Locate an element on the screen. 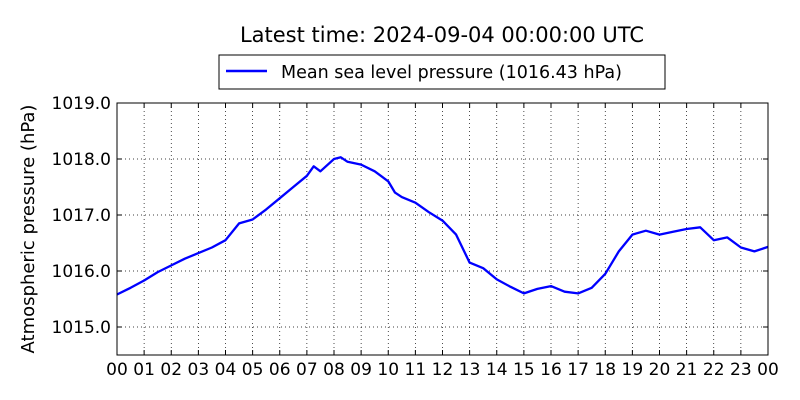  x-tick-label: 09 is located at coordinates (361, 370).